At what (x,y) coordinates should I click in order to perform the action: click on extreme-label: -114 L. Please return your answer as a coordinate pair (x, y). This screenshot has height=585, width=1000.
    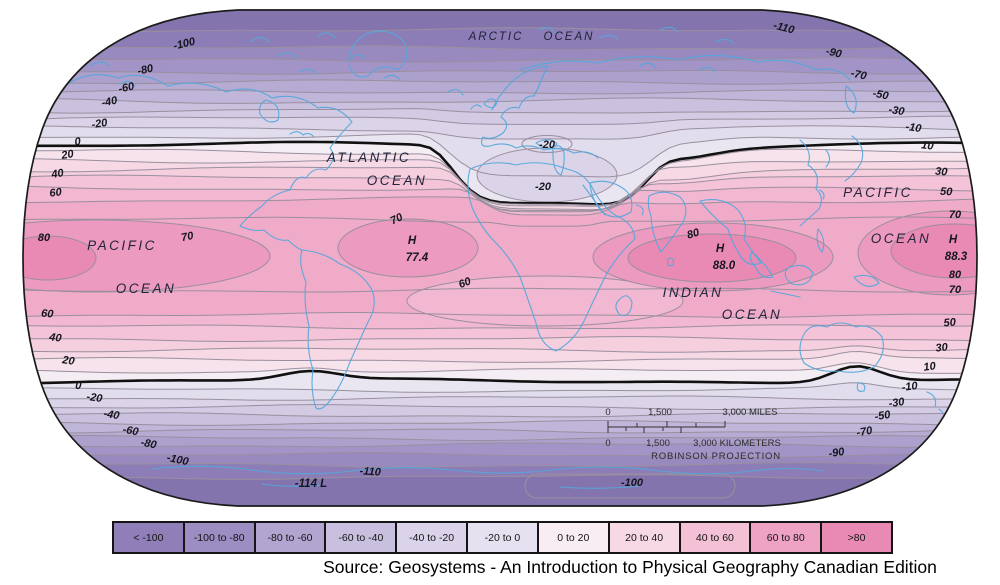
    Looking at the image, I should click on (311, 484).